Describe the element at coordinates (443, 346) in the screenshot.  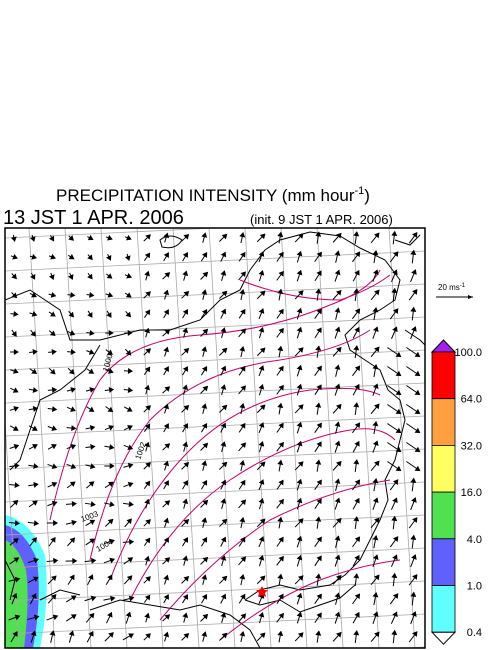
I see `colorbar-top` at that location.